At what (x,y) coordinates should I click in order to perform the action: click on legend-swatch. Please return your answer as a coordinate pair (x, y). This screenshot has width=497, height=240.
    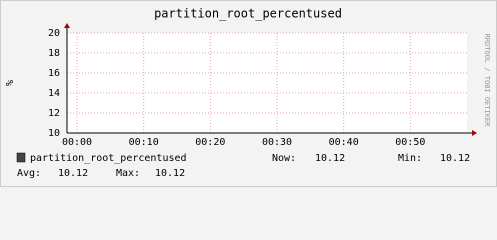
    Looking at the image, I should click on (21, 157).